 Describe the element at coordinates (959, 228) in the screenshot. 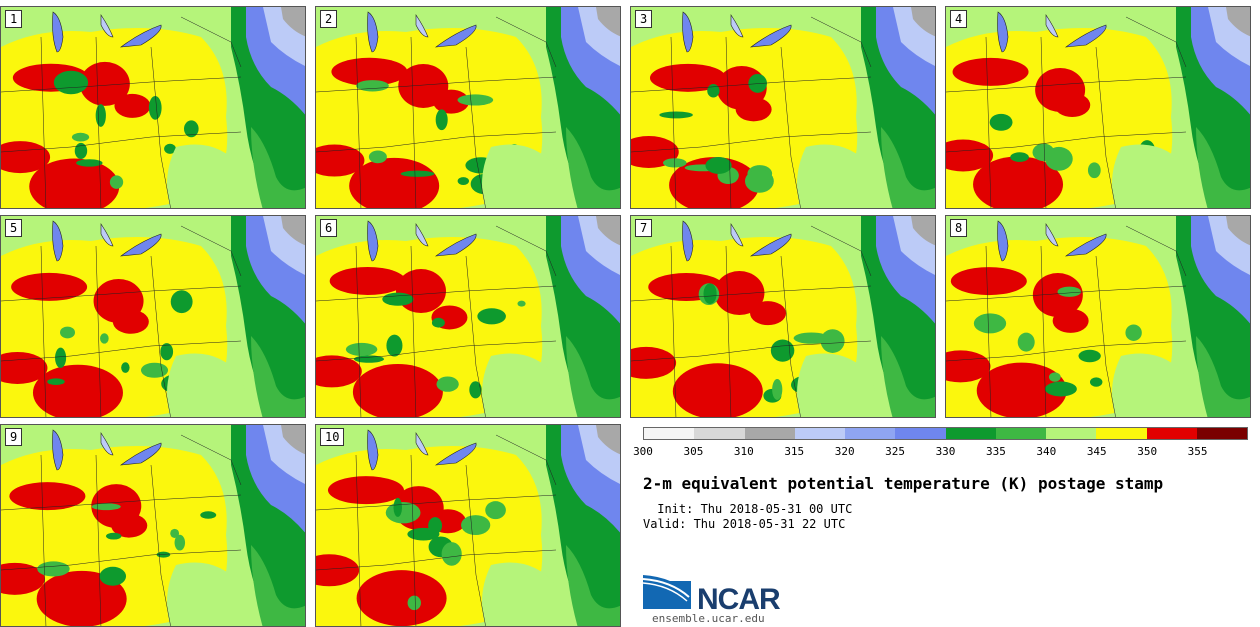

I see `panel-number-label: 8` at that location.